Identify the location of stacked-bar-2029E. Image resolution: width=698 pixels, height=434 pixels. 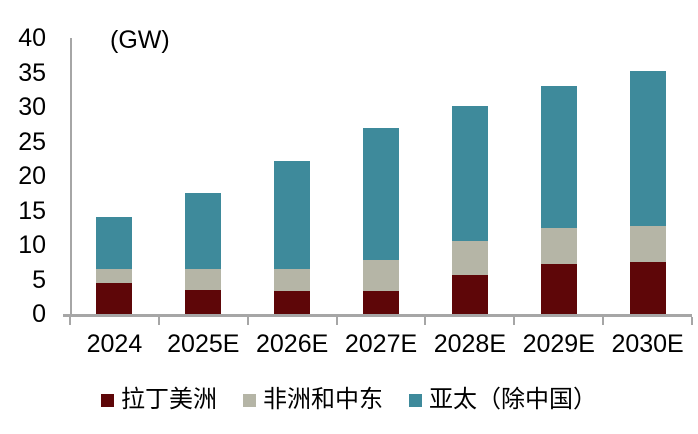
(558, 199).